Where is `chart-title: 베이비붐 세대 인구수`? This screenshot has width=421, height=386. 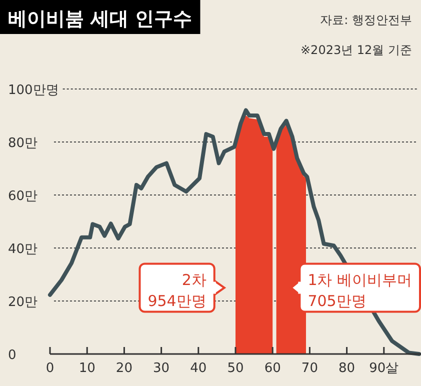
chart-title: 베이비붐 세대 인구수 is located at coordinates (100, 19).